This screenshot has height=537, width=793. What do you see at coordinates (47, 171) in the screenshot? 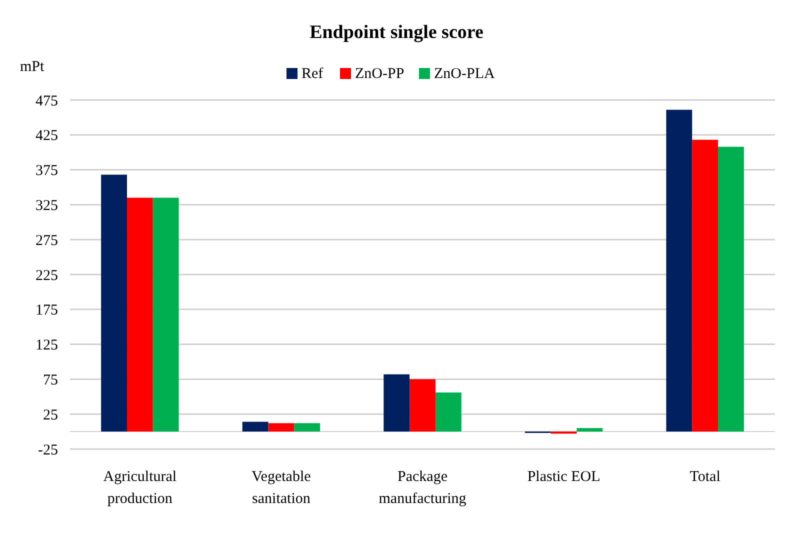
I see `y-tick-label: 375` at bounding box center [47, 171].